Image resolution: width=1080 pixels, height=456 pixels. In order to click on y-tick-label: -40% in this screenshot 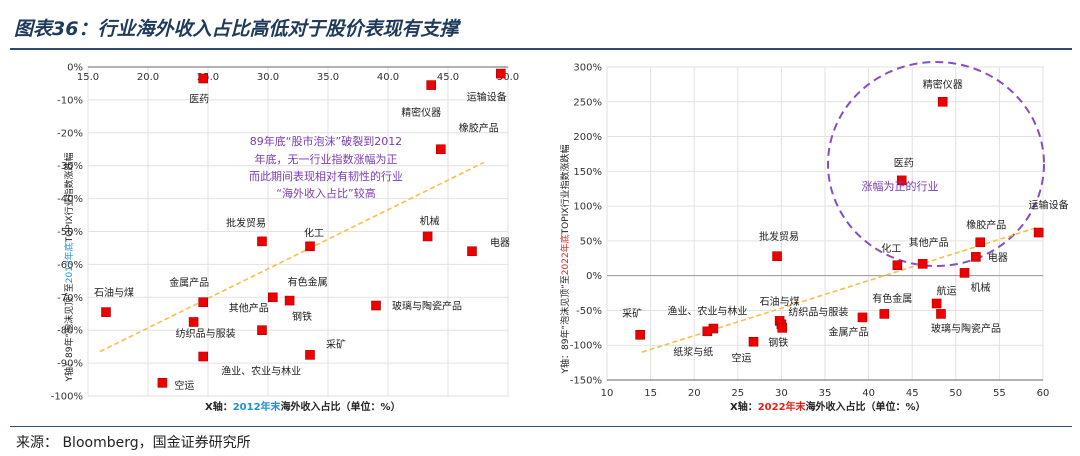, I will do `click(70, 199)`.